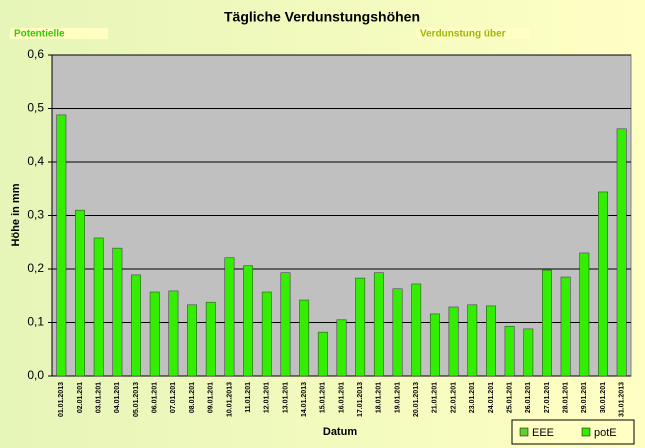  Describe the element at coordinates (173, 397) in the screenshot. I see `x-tick-label: 07.01.201` at that location.